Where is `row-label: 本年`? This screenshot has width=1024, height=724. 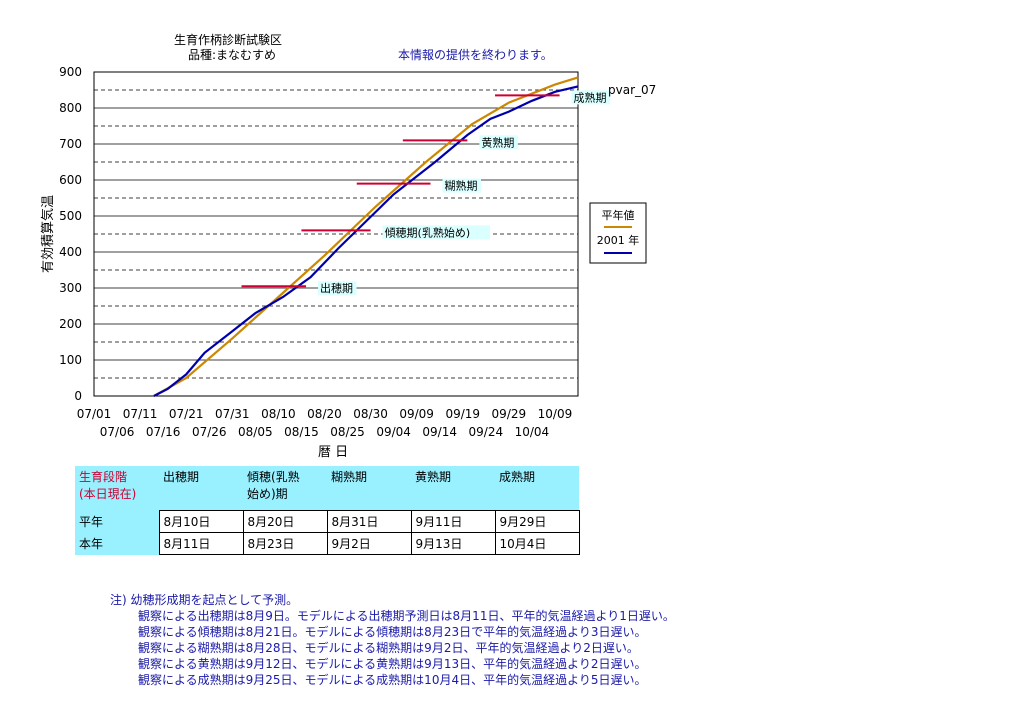 row-label: 本年 is located at coordinates (117, 543).